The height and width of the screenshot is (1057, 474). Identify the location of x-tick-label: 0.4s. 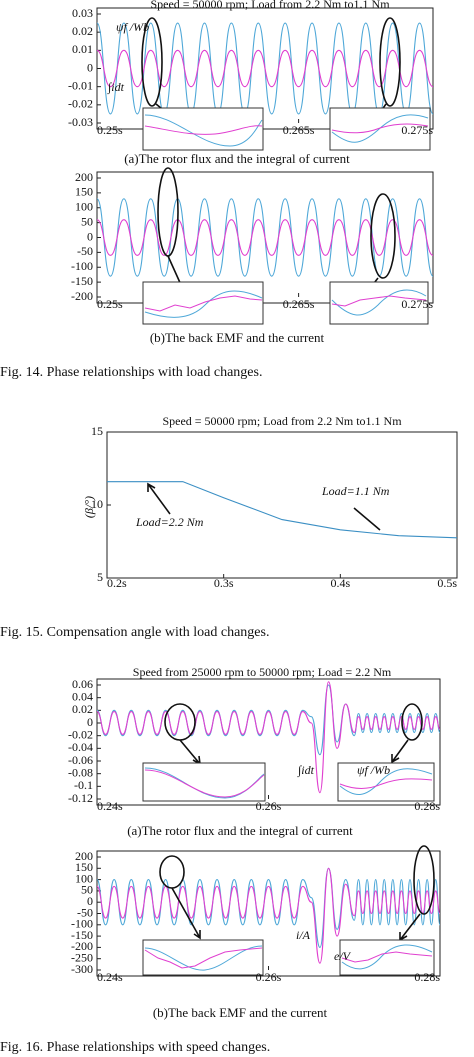
(340, 583).